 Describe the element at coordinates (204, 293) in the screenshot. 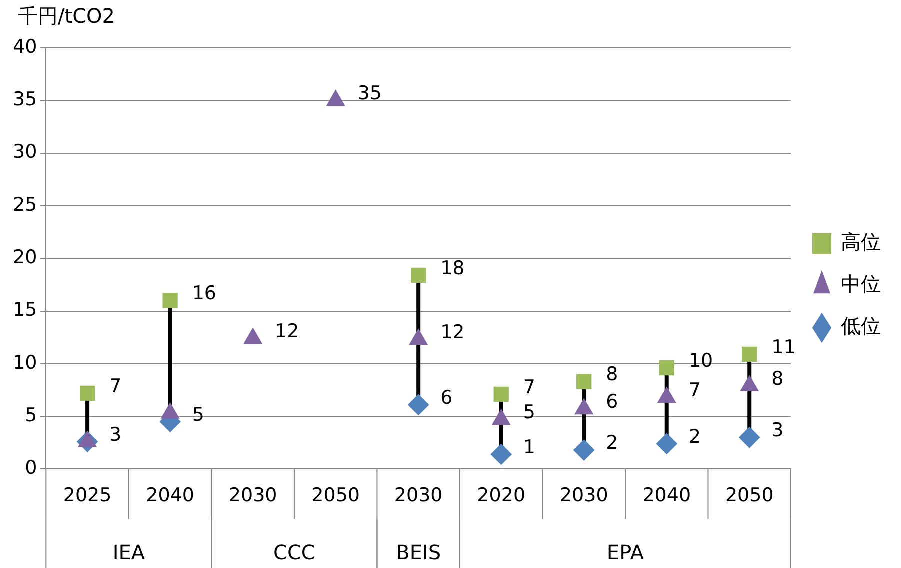

I see `data-label: 16` at that location.